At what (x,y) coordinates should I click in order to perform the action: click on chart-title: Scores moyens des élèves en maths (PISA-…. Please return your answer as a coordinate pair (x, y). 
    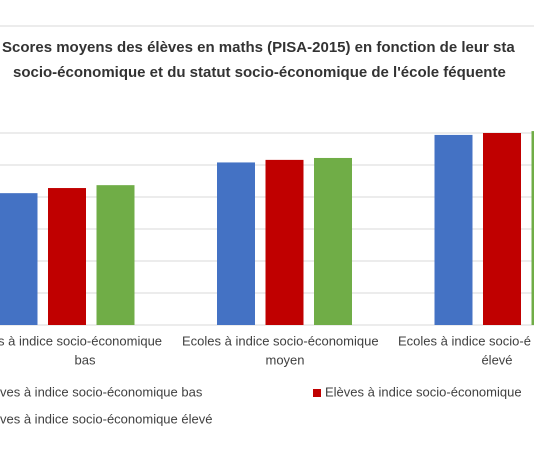
    Looking at the image, I should click on (258, 47).